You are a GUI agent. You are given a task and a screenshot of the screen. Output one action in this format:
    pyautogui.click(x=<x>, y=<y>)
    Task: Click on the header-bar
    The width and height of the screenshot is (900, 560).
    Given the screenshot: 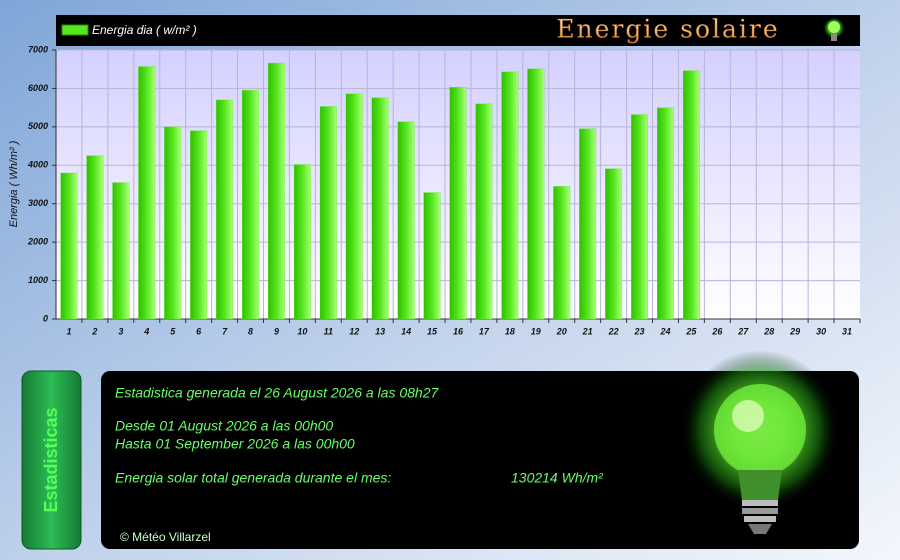 What is the action you would take?
    pyautogui.click(x=458, y=30)
    